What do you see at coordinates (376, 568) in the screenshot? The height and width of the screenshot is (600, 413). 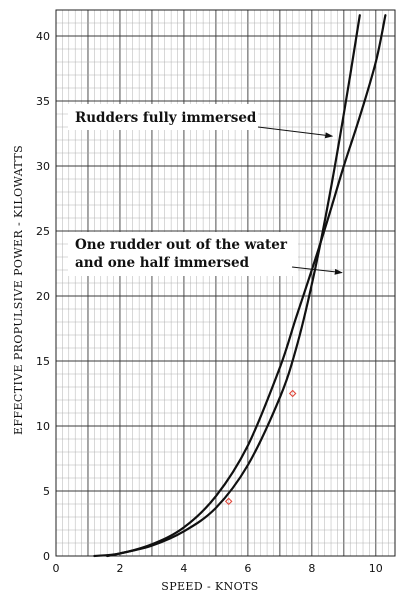 I see `x-tick-label: 10` at bounding box center [376, 568].